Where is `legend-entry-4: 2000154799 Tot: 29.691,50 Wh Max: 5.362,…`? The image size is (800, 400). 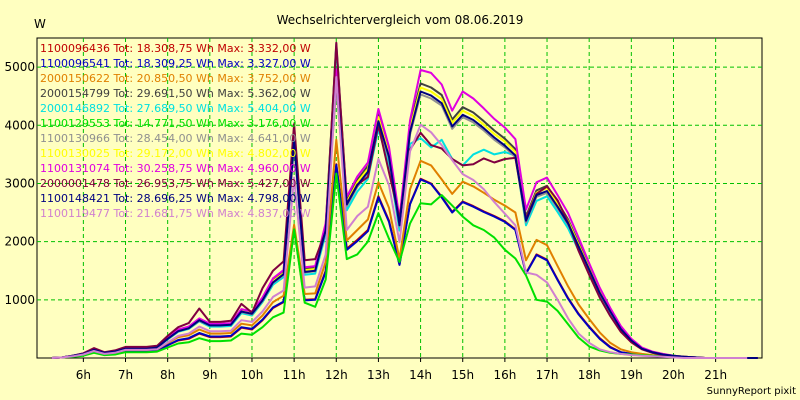
legend-entry-4: 2000154799 Tot: 29.691,50 Wh Max: 5.362,… is located at coordinates (175, 93).